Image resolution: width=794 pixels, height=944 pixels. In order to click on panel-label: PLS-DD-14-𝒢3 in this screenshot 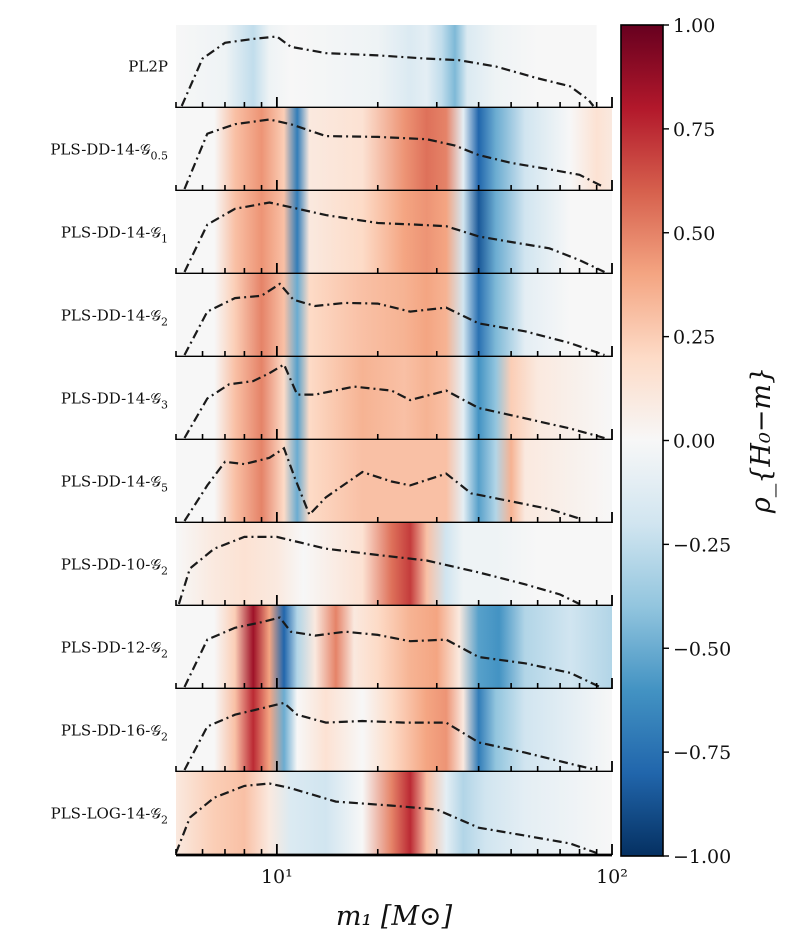, I will do `click(114, 401)`.